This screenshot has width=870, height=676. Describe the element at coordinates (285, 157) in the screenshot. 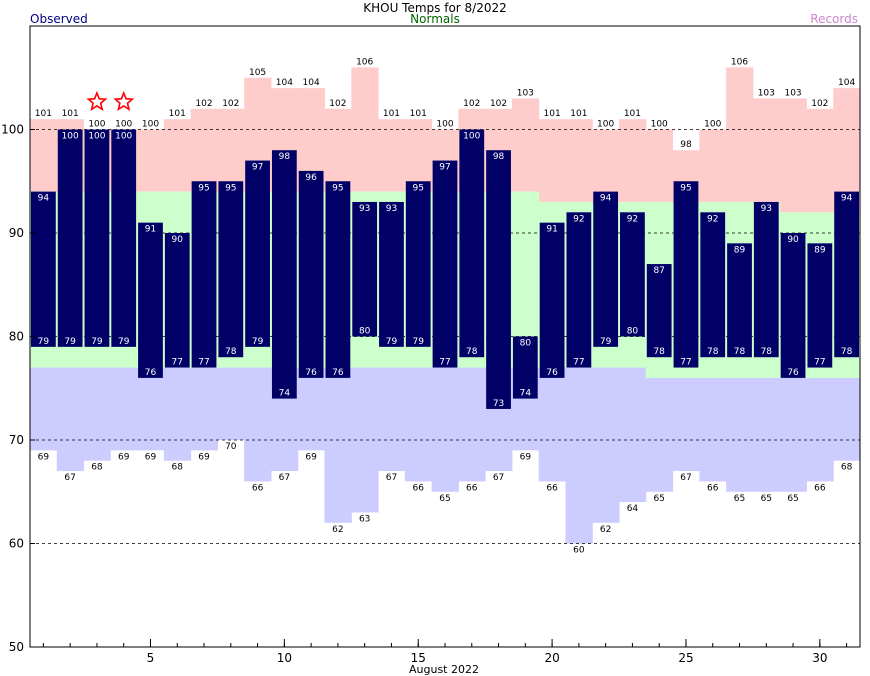

I see `observed-high-label: 98` at that location.